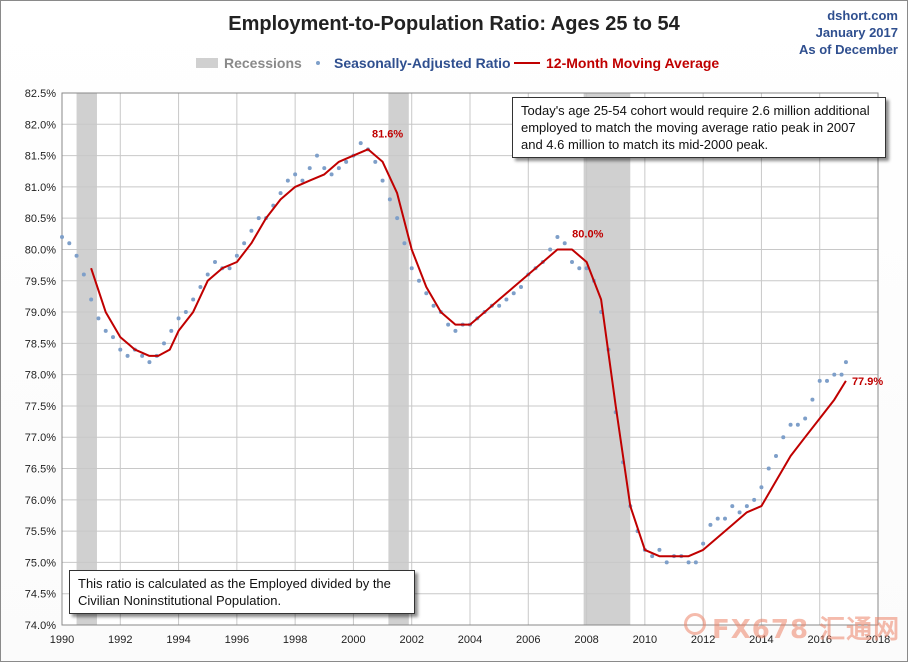  What do you see at coordinates (586, 640) in the screenshot?
I see `x-tick-label: 2008` at bounding box center [586, 640].